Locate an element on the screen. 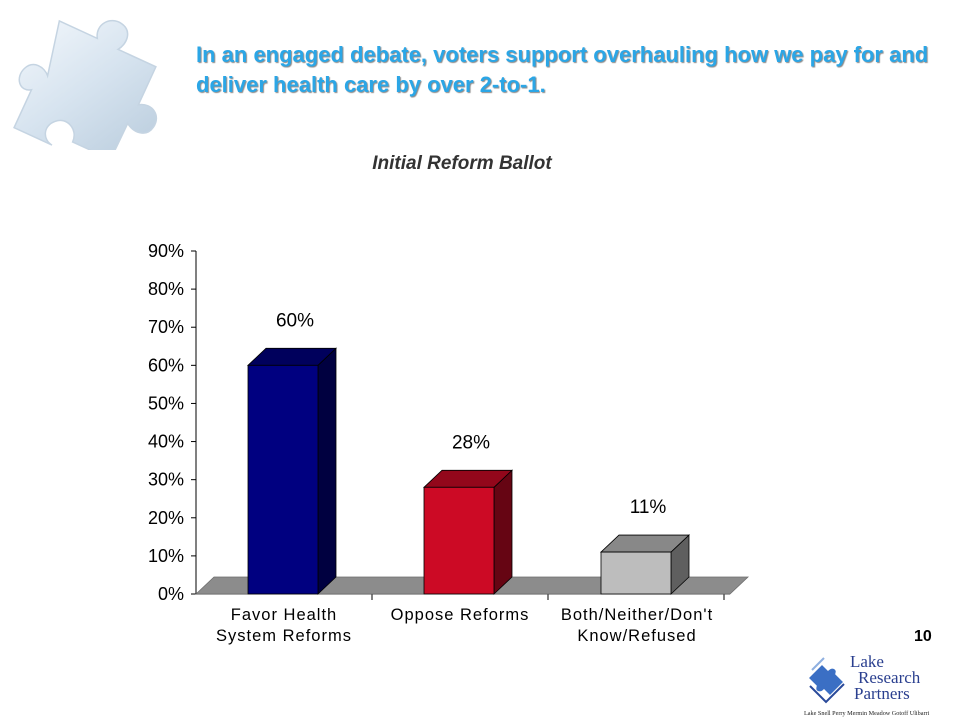 The width and height of the screenshot is (960, 720). y-tick-label: 50% is located at coordinates (166, 403).